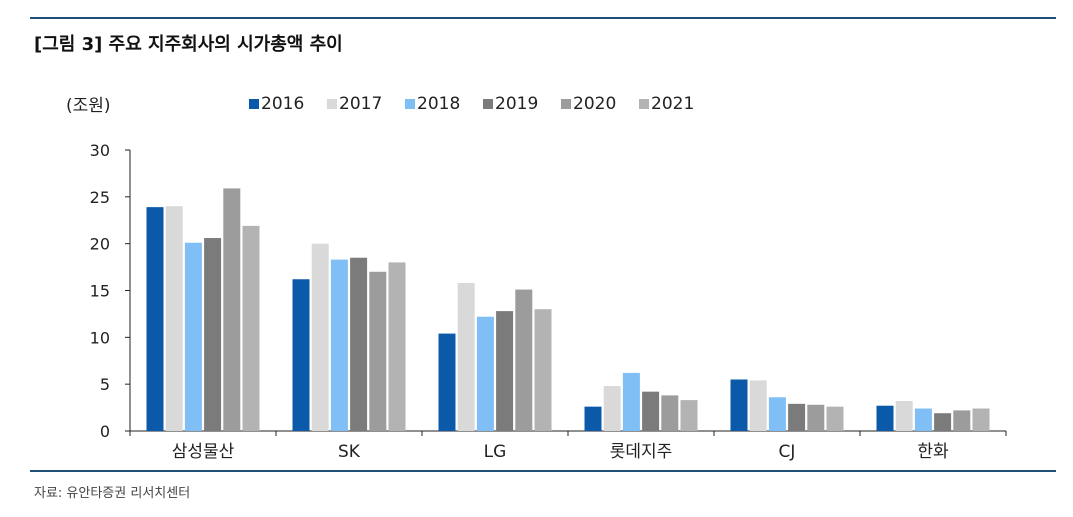  Describe the element at coordinates (787, 452) in the screenshot. I see `x-category-label: CJ` at that location.